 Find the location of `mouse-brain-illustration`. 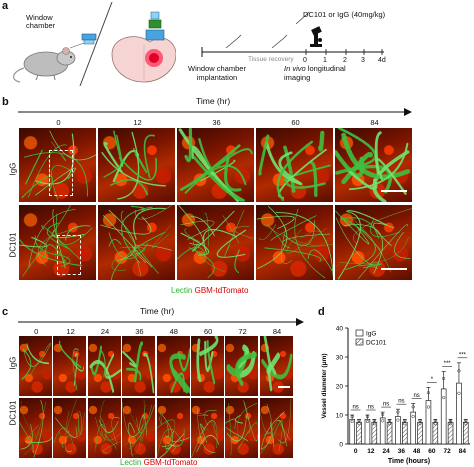

mouse-brain-illustration is located at coordinates (94, 44).